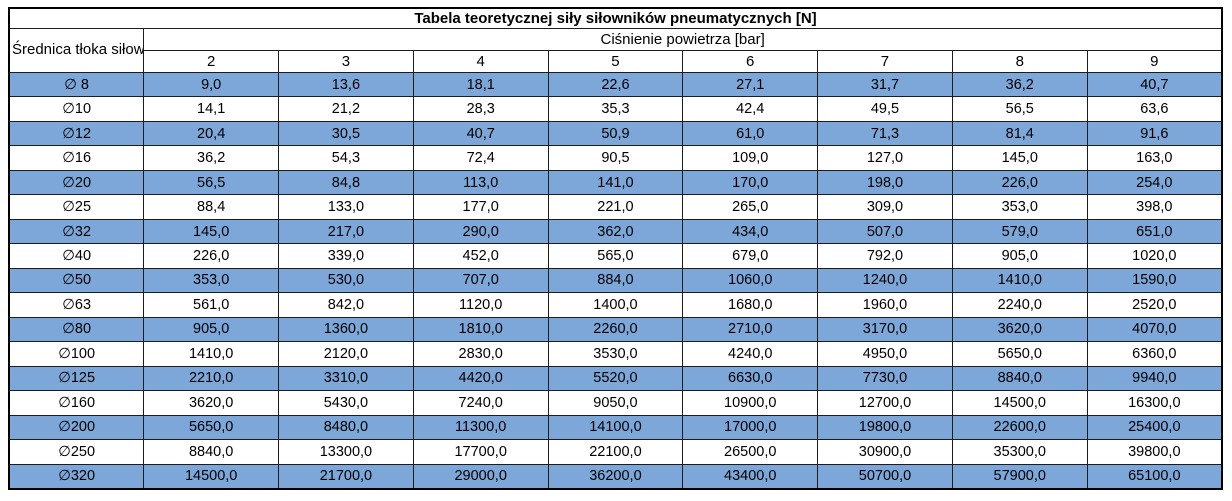 This screenshot has width=1232, height=501. What do you see at coordinates (346, 109) in the screenshot?
I see `force-value-cell: 21,2` at bounding box center [346, 109].